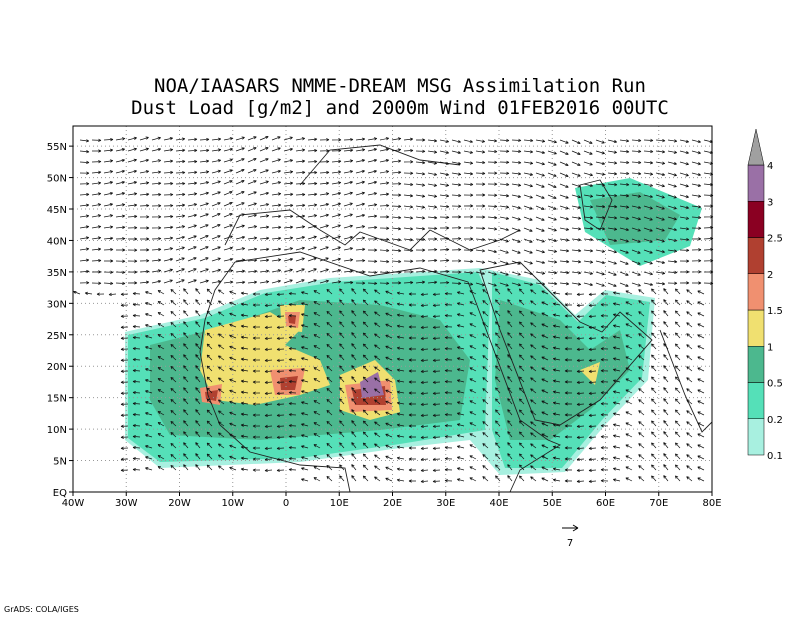  What do you see at coordinates (73, 503) in the screenshot?
I see `x-tick-label: 40W` at bounding box center [73, 503].